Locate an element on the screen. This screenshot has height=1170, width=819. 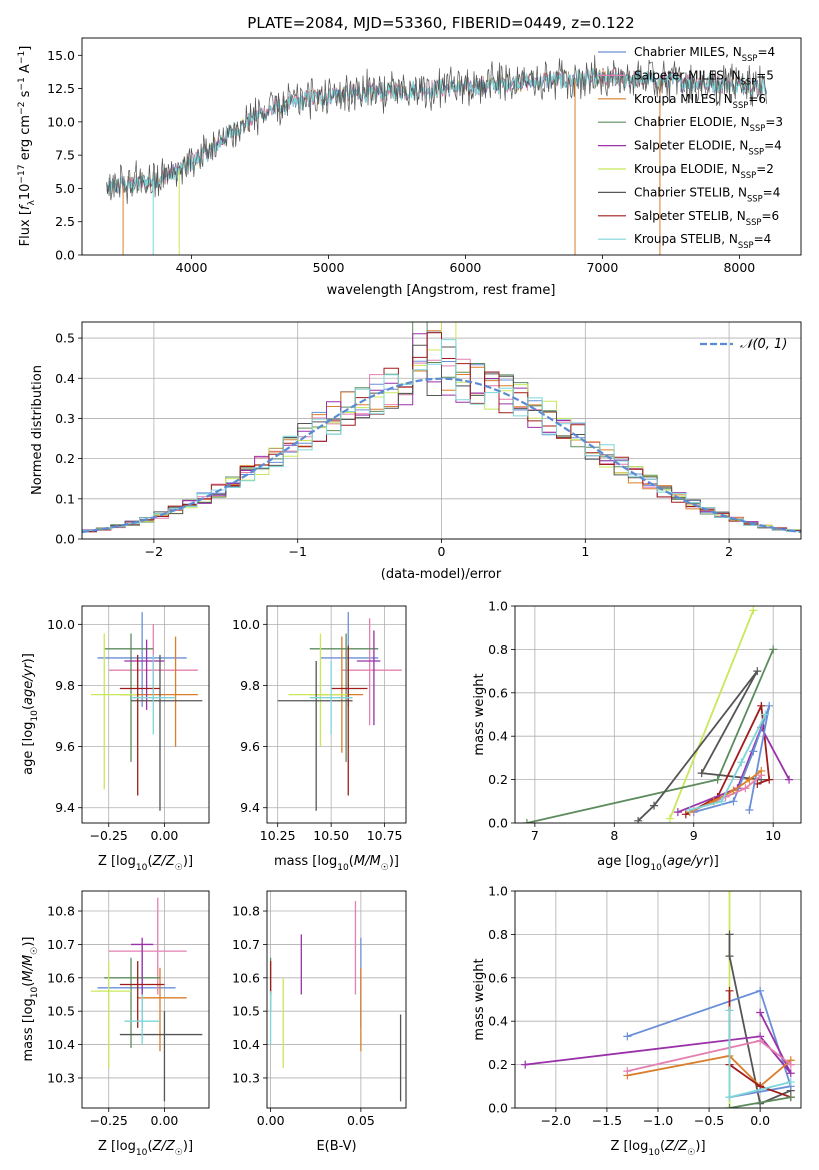
weight-line-salpeter_elodie is located at coordinates (733, 769).